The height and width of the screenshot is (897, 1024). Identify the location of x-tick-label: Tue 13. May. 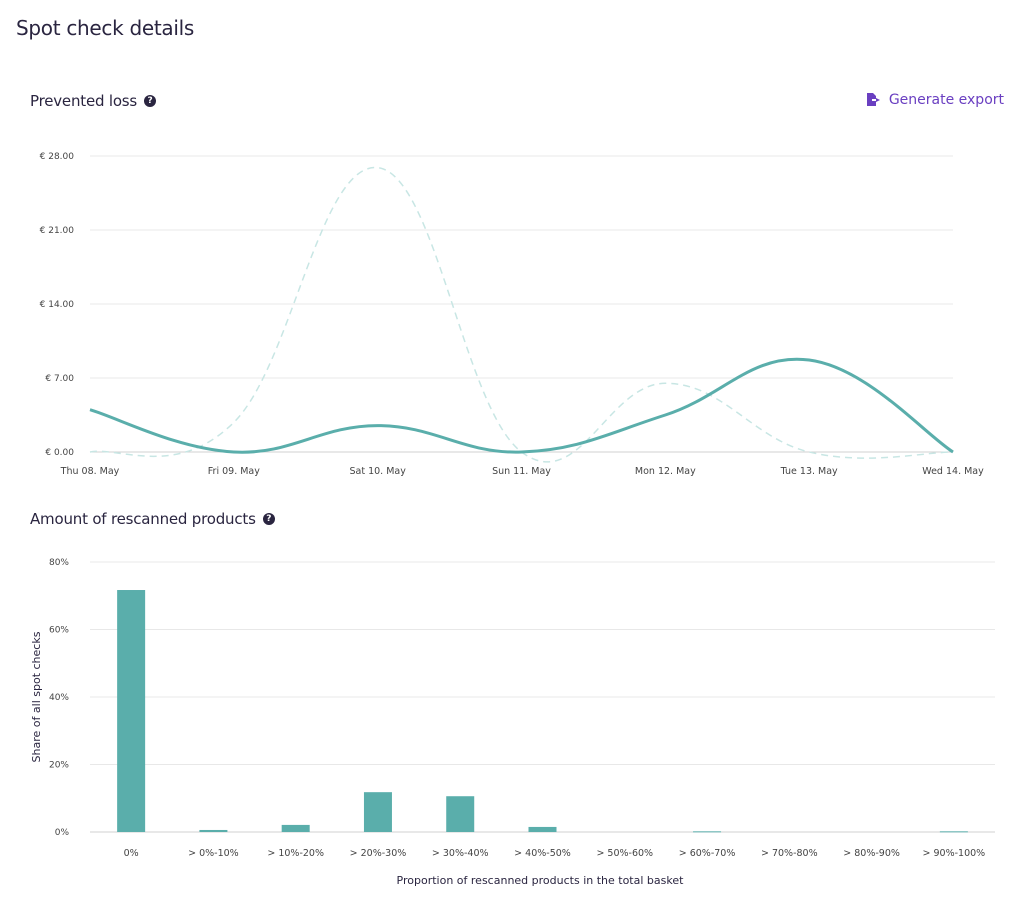
(809, 471).